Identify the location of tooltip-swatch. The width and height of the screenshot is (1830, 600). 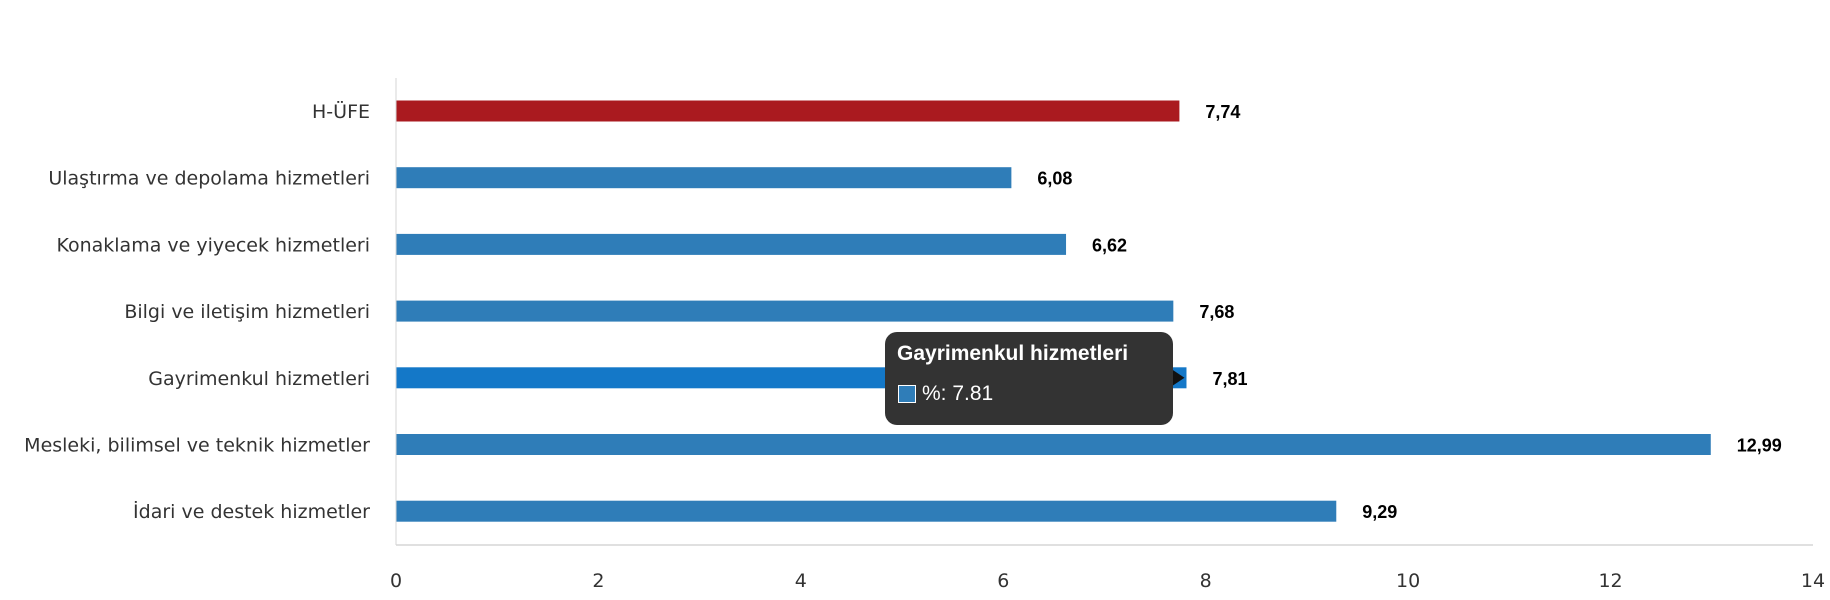
(907, 394).